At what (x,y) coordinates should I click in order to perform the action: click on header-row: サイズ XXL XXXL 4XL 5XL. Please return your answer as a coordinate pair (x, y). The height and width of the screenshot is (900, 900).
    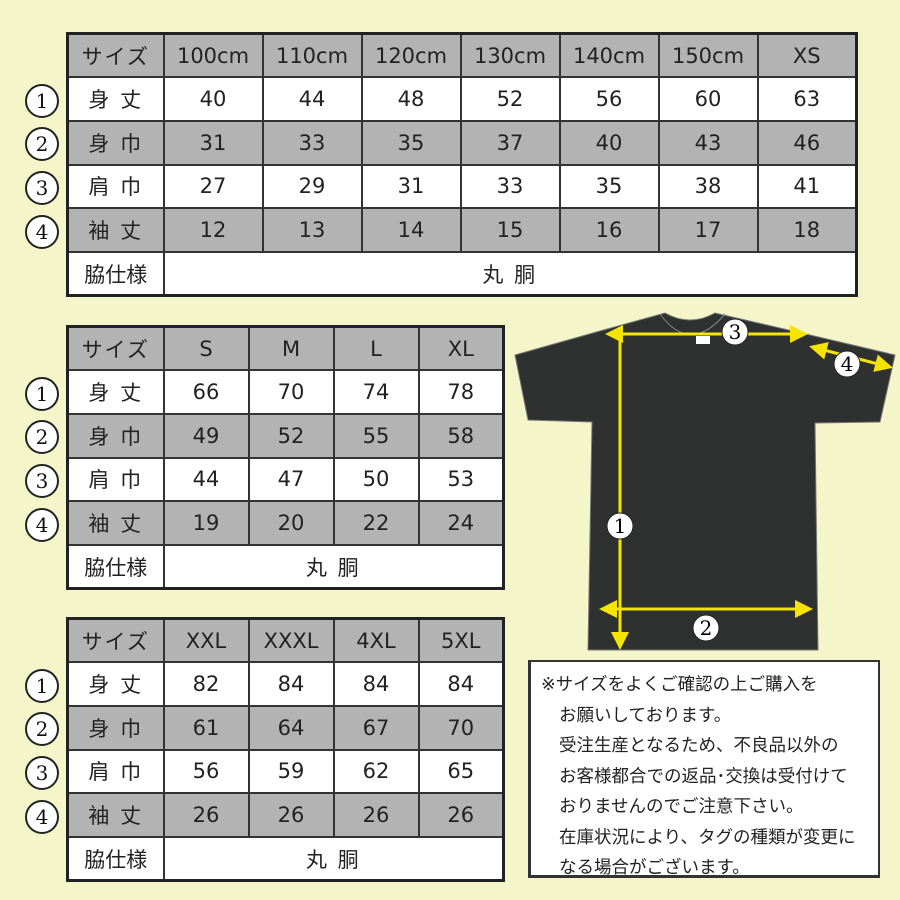
    Looking at the image, I should click on (285, 640).